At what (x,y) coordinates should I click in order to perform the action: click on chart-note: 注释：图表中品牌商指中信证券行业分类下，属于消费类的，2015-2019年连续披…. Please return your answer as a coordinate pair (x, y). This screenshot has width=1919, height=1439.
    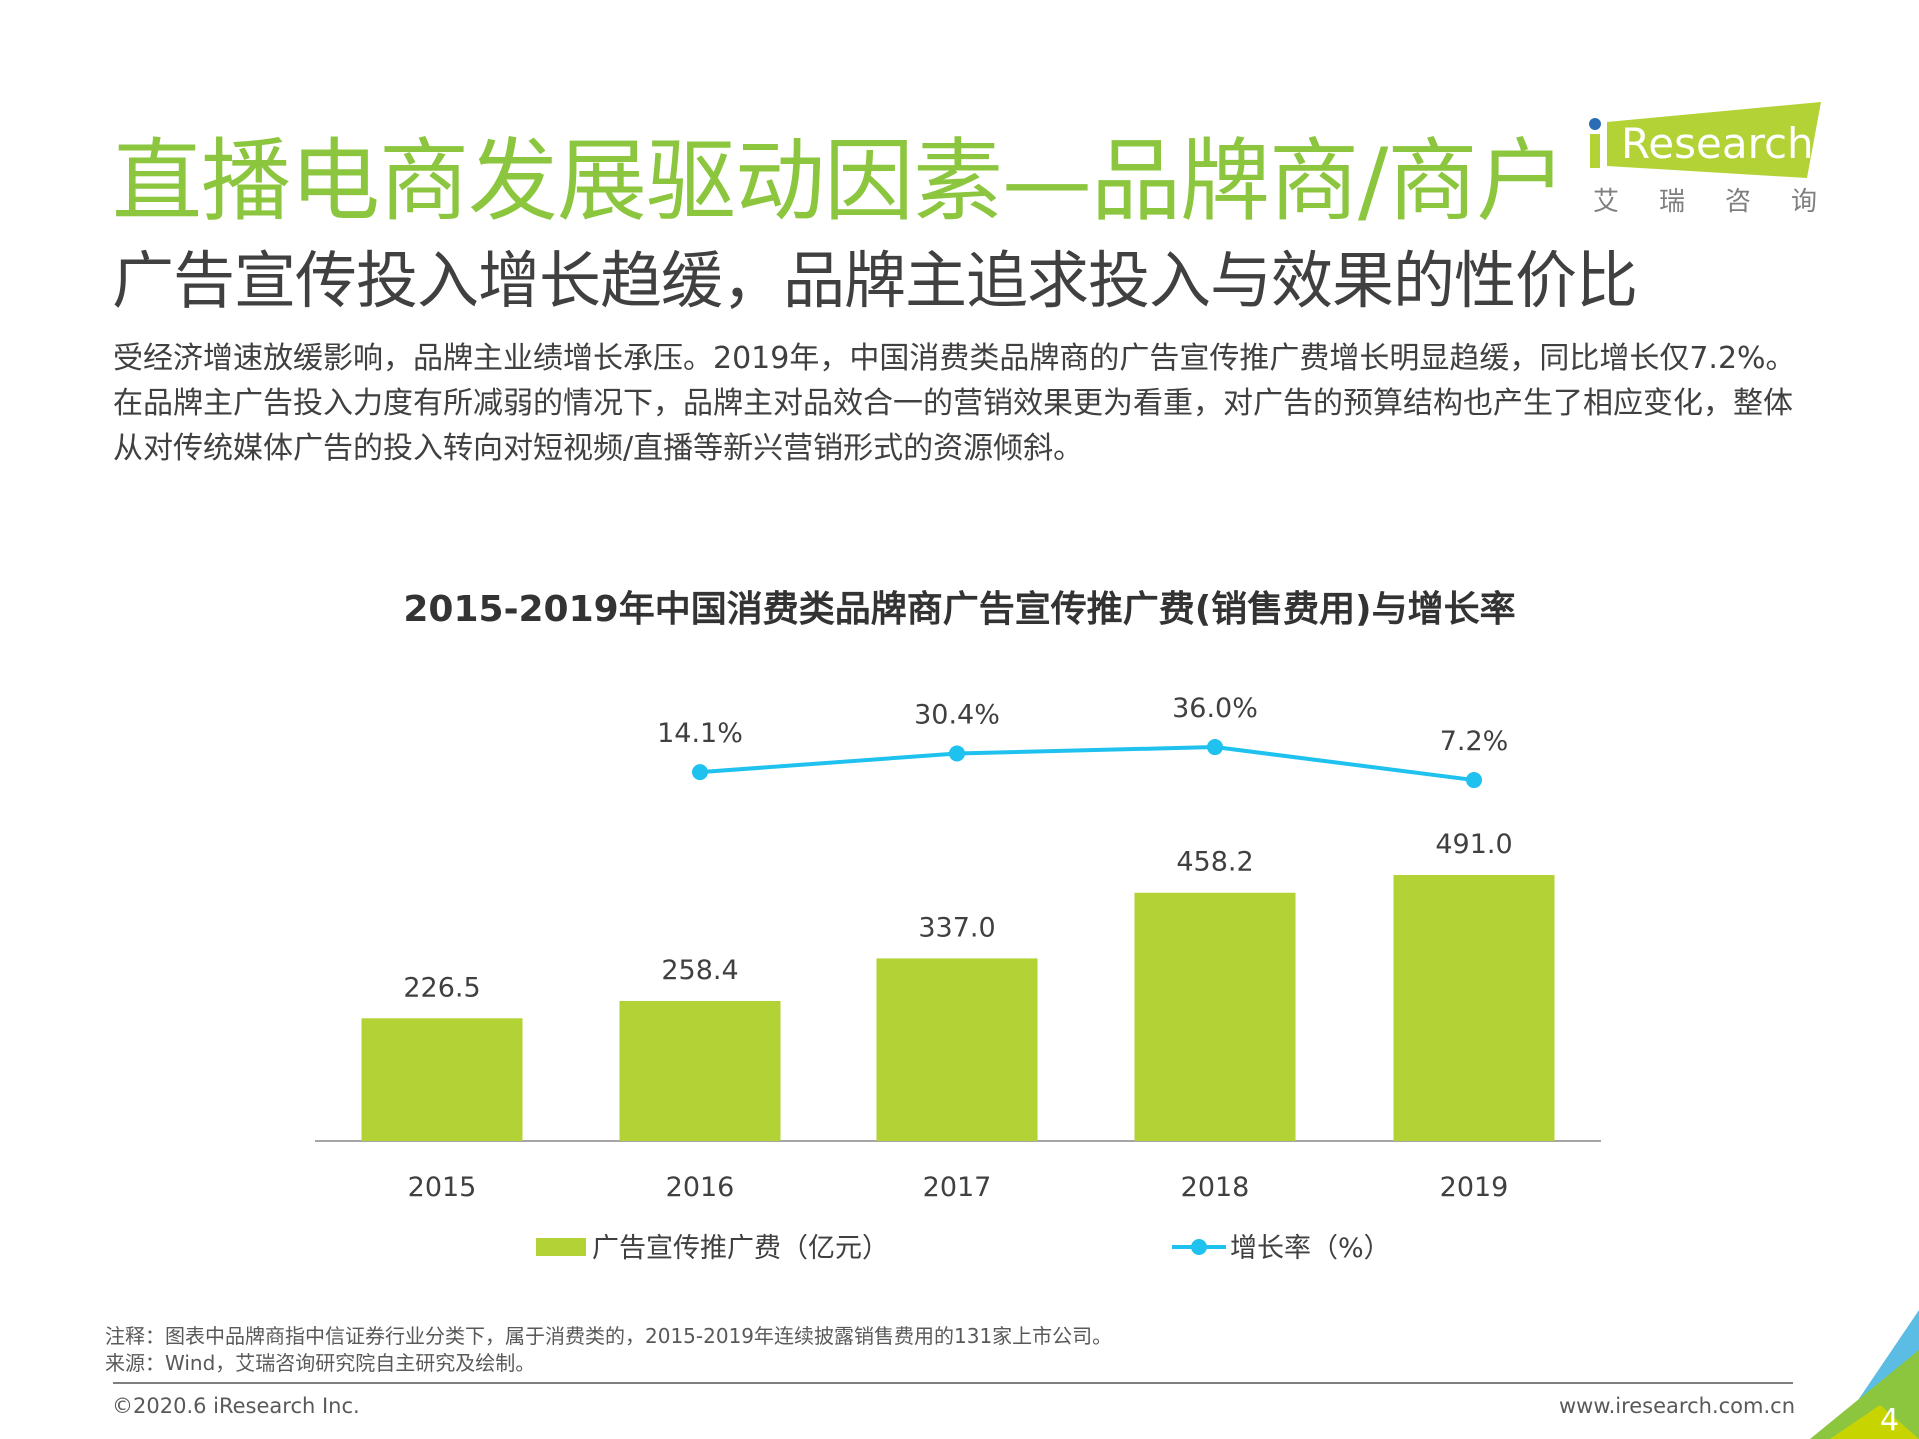
    Looking at the image, I should click on (609, 1336).